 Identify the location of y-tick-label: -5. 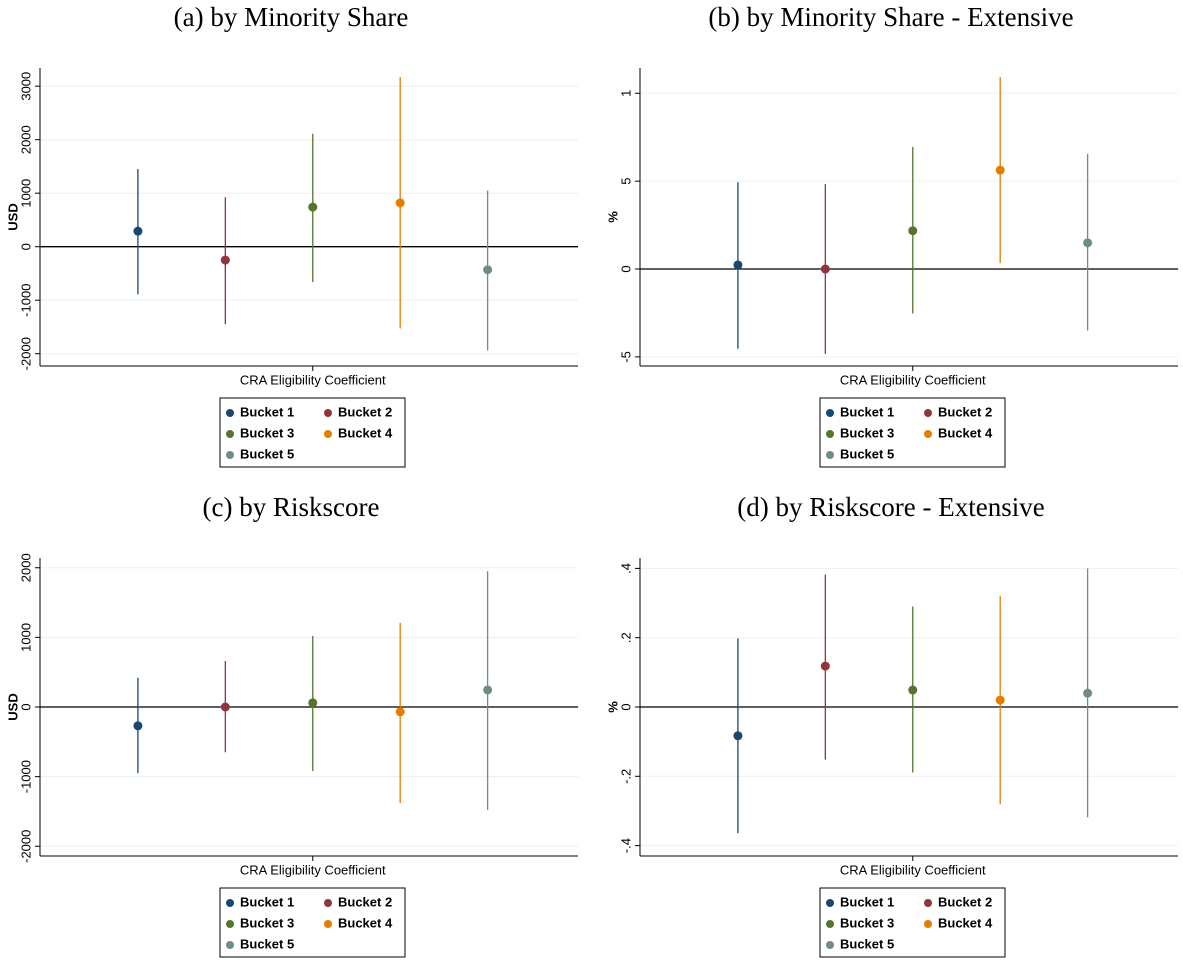
(625, 357).